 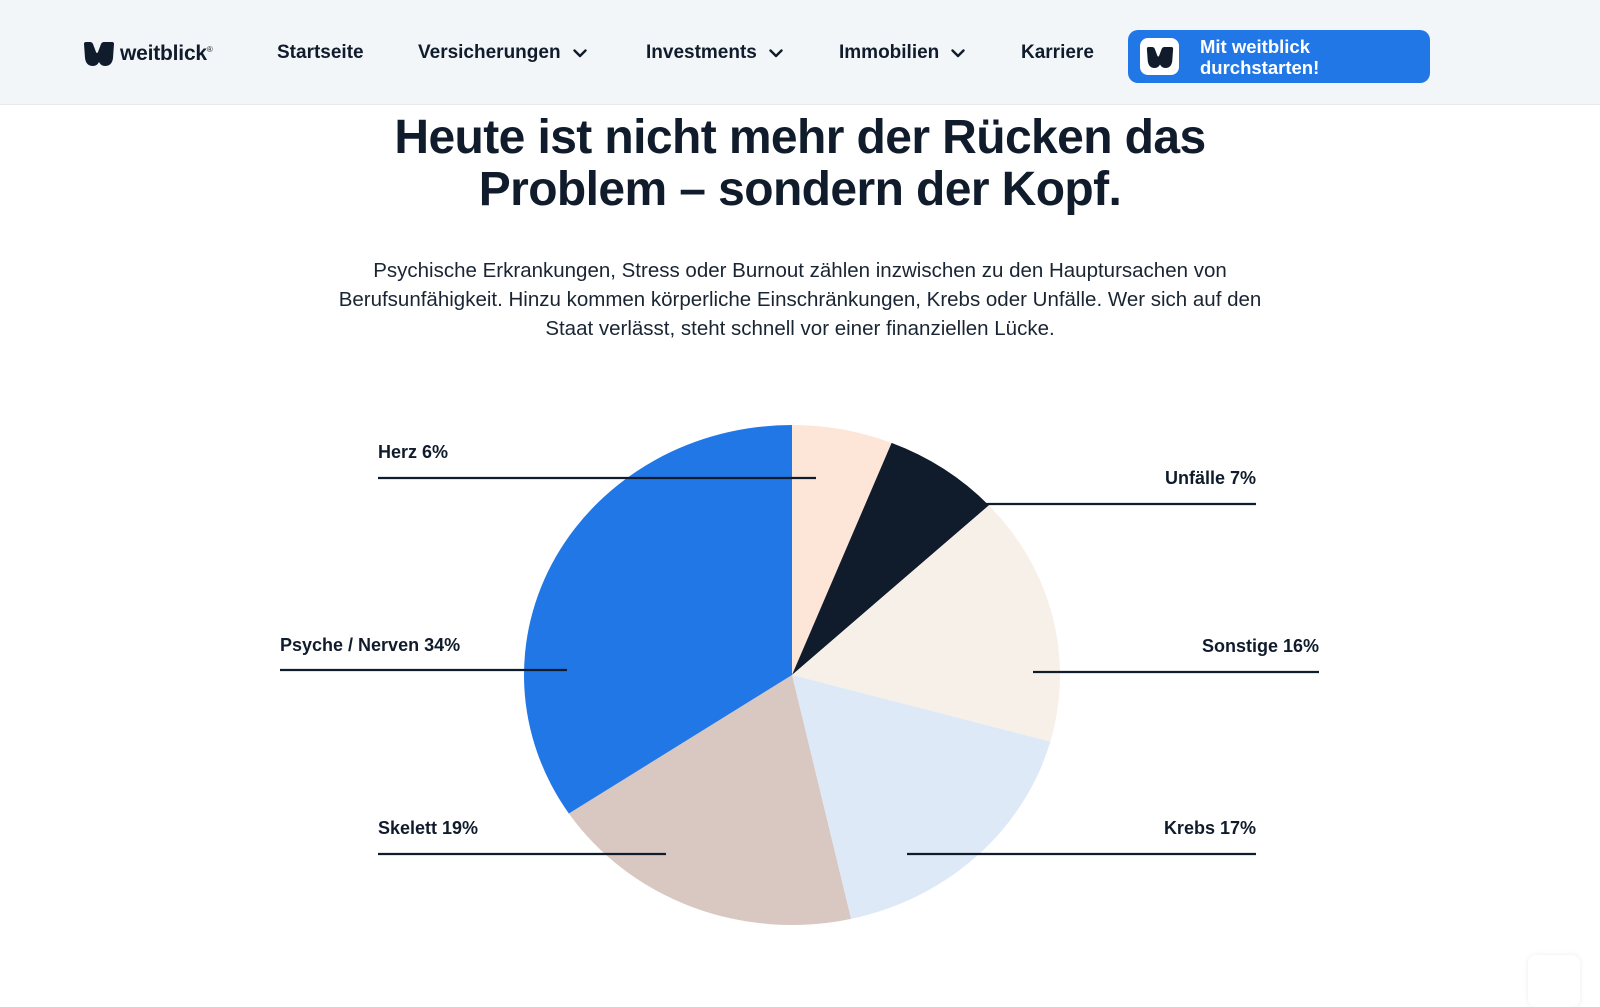 I want to click on nav-investments: Investments, so click(x=714, y=53).